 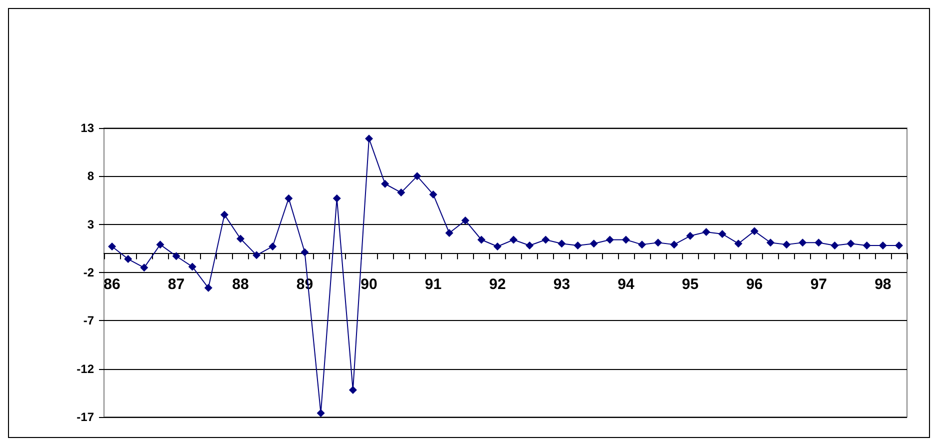 I want to click on x-tick-label: 96, so click(x=754, y=285).